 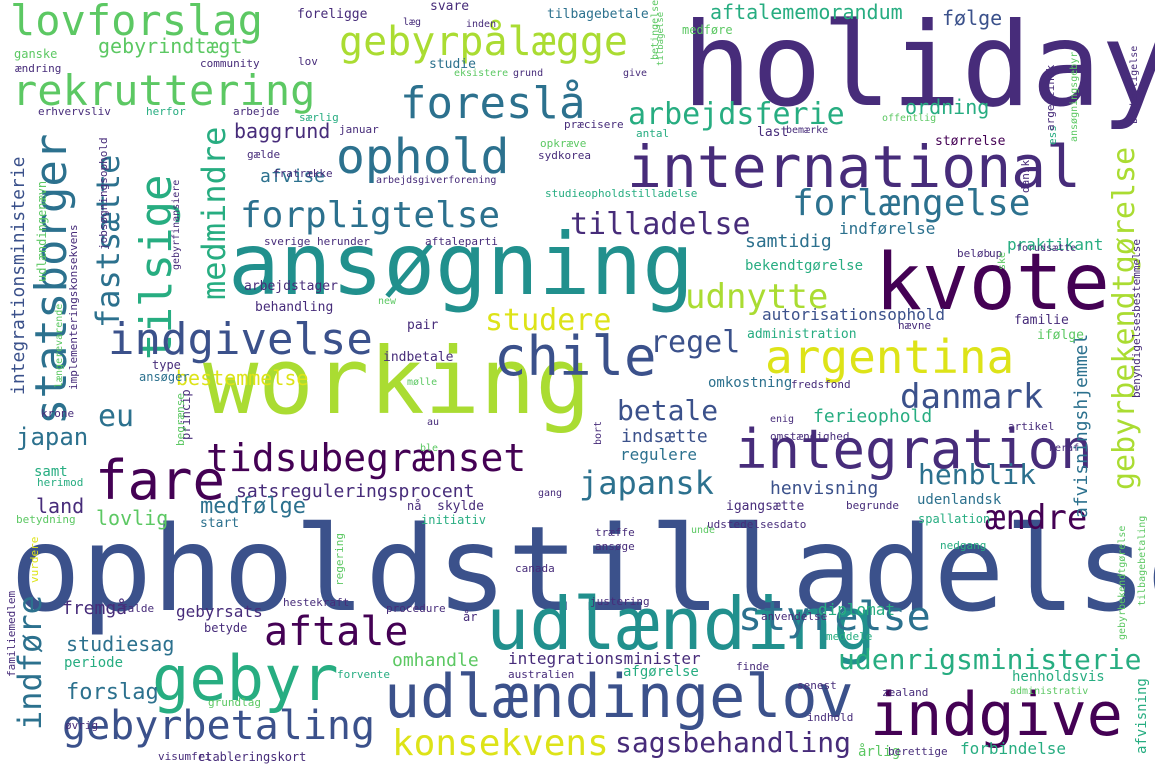 I want to click on word: aftalememorandum, so click(x=806, y=12).